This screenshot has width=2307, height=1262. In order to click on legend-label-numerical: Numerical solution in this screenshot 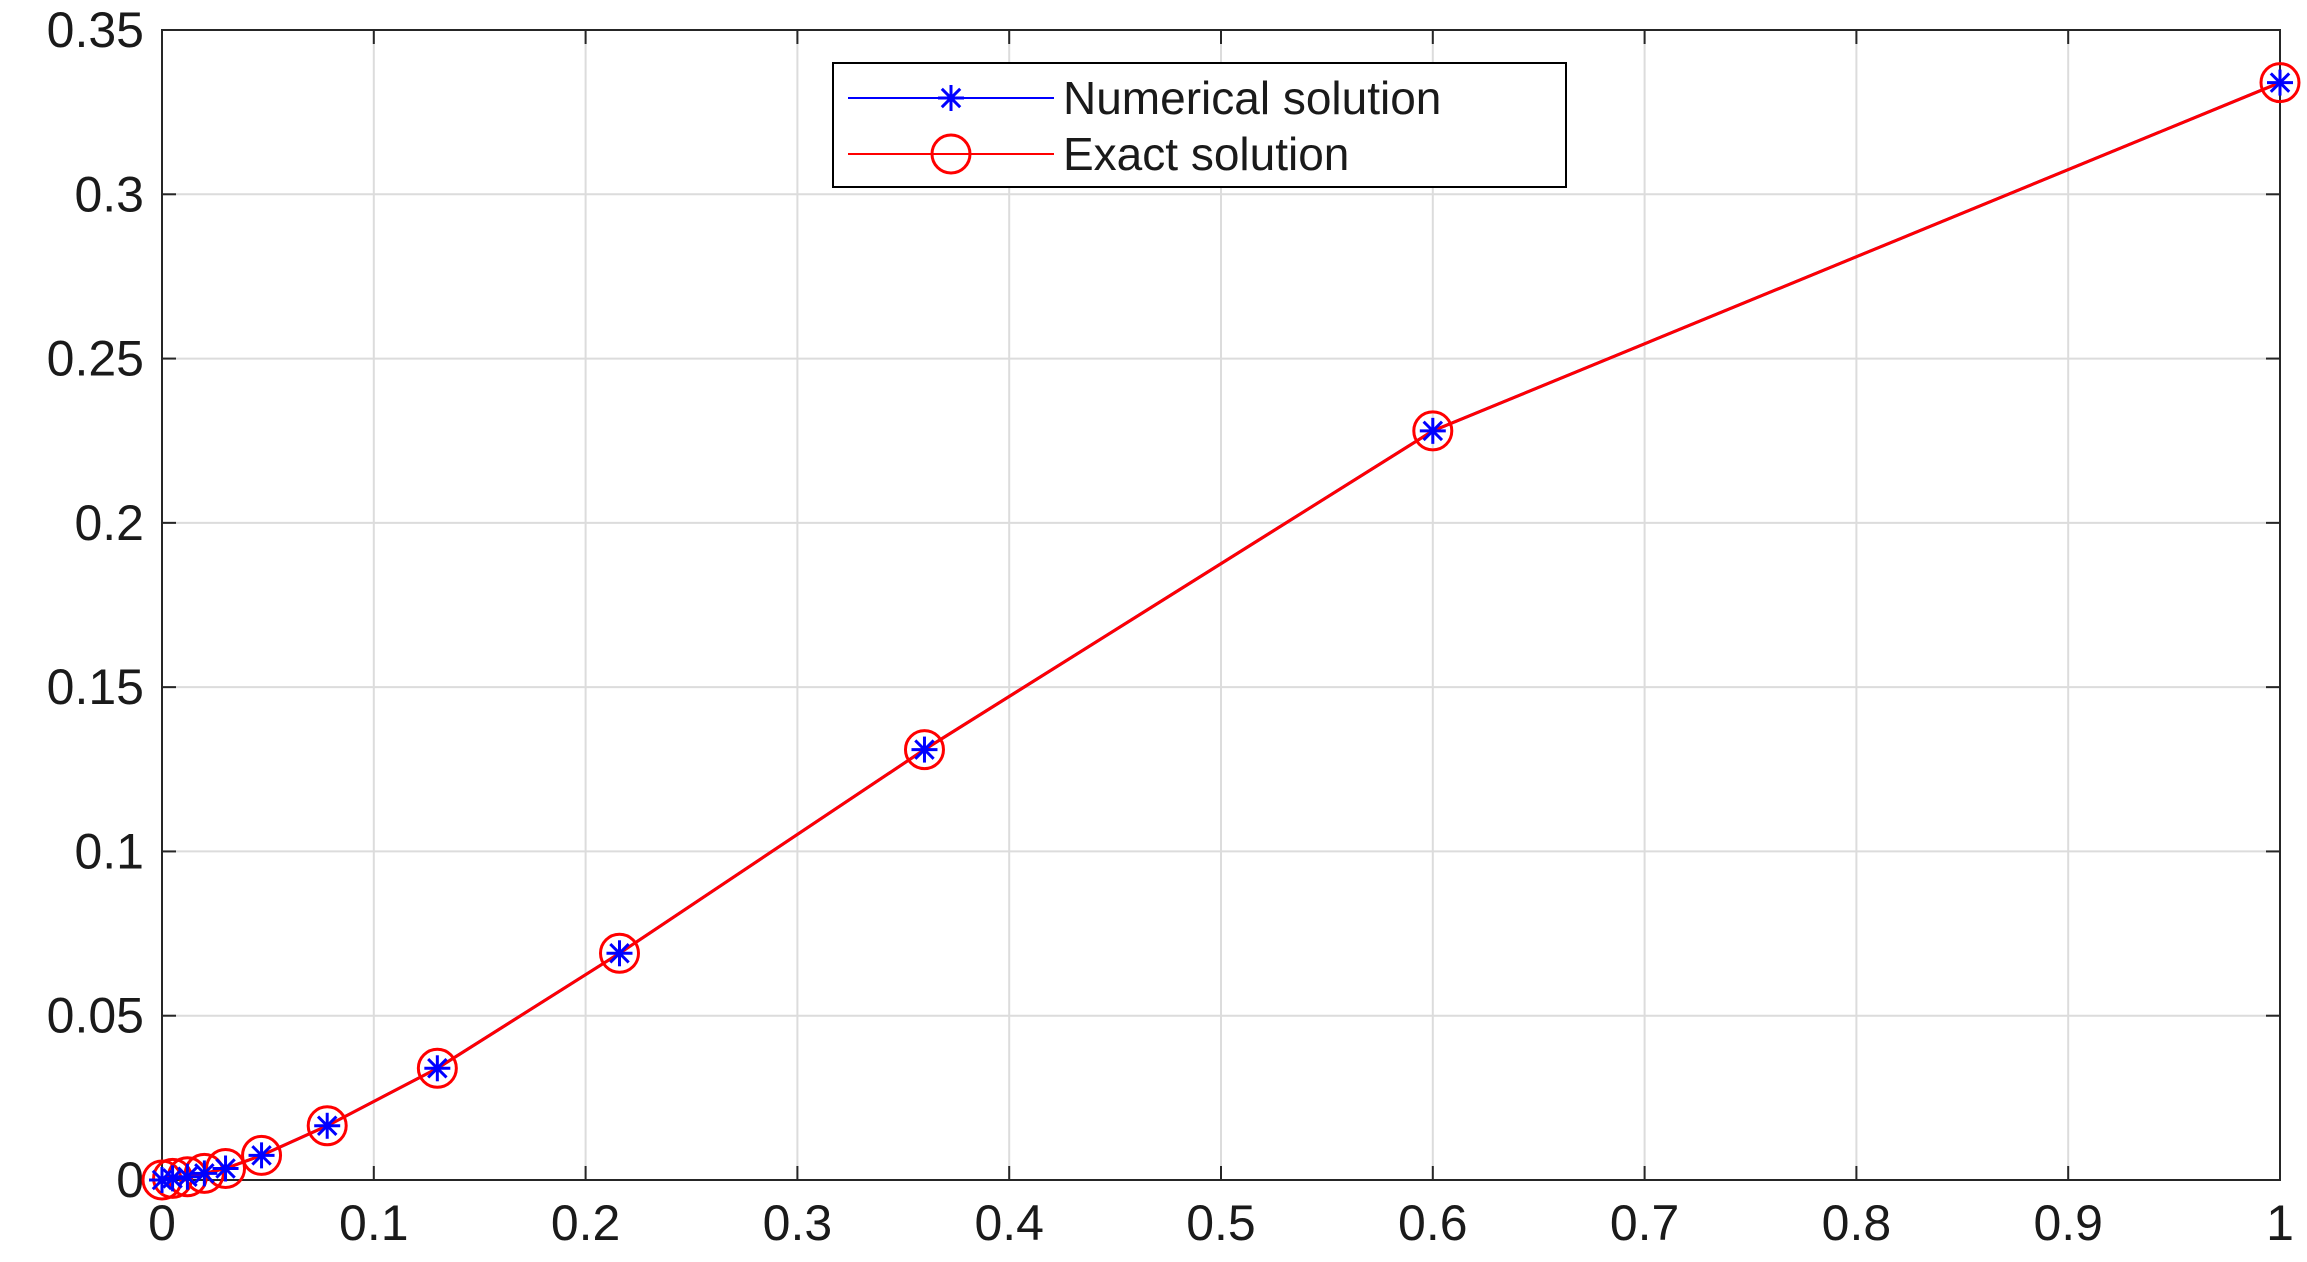, I will do `click(1252, 98)`.